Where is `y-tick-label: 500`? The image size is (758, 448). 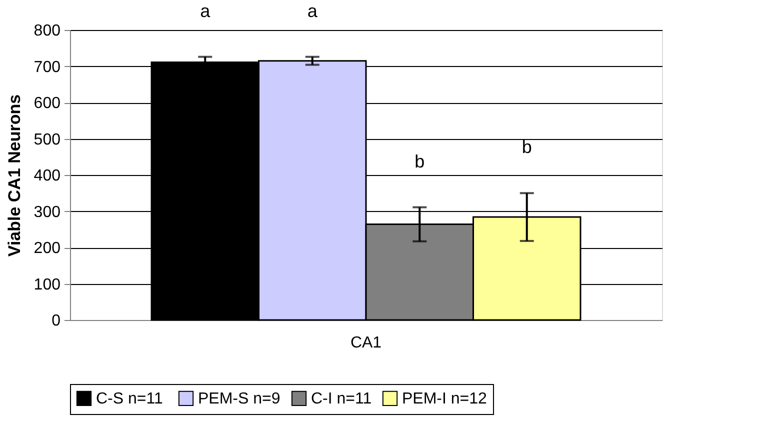
y-tick-label: 500 is located at coordinates (47, 139).